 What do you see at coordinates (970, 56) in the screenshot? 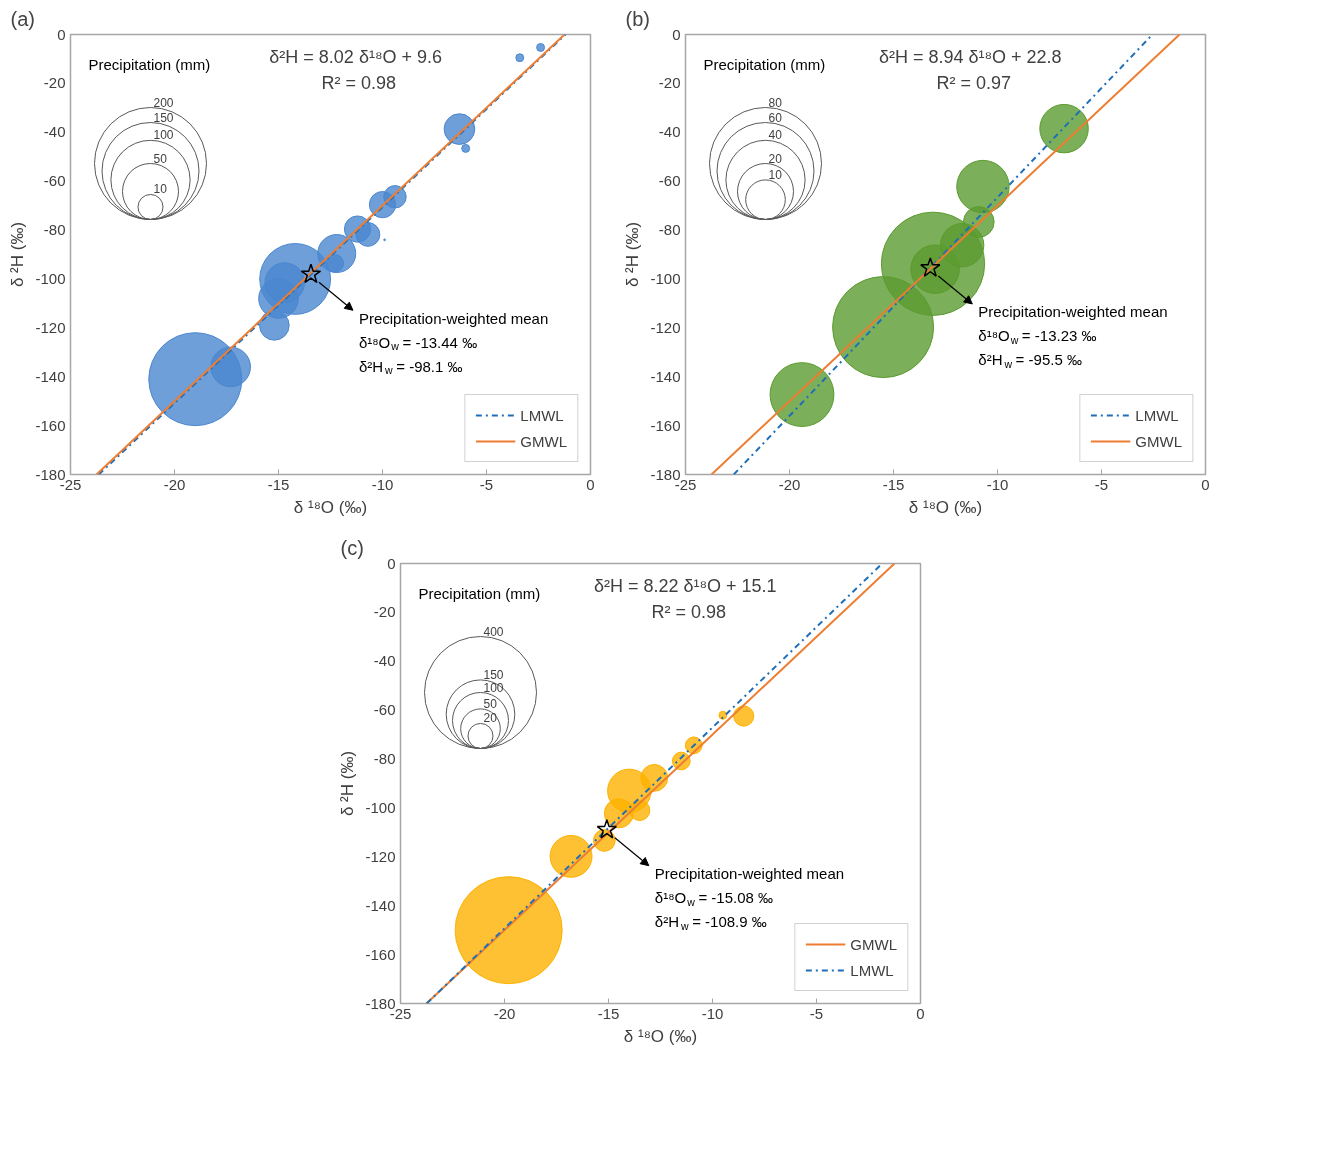
I see `annotation: δ²H = 8.94 δ¹⁸O + 22.8` at bounding box center [970, 56].